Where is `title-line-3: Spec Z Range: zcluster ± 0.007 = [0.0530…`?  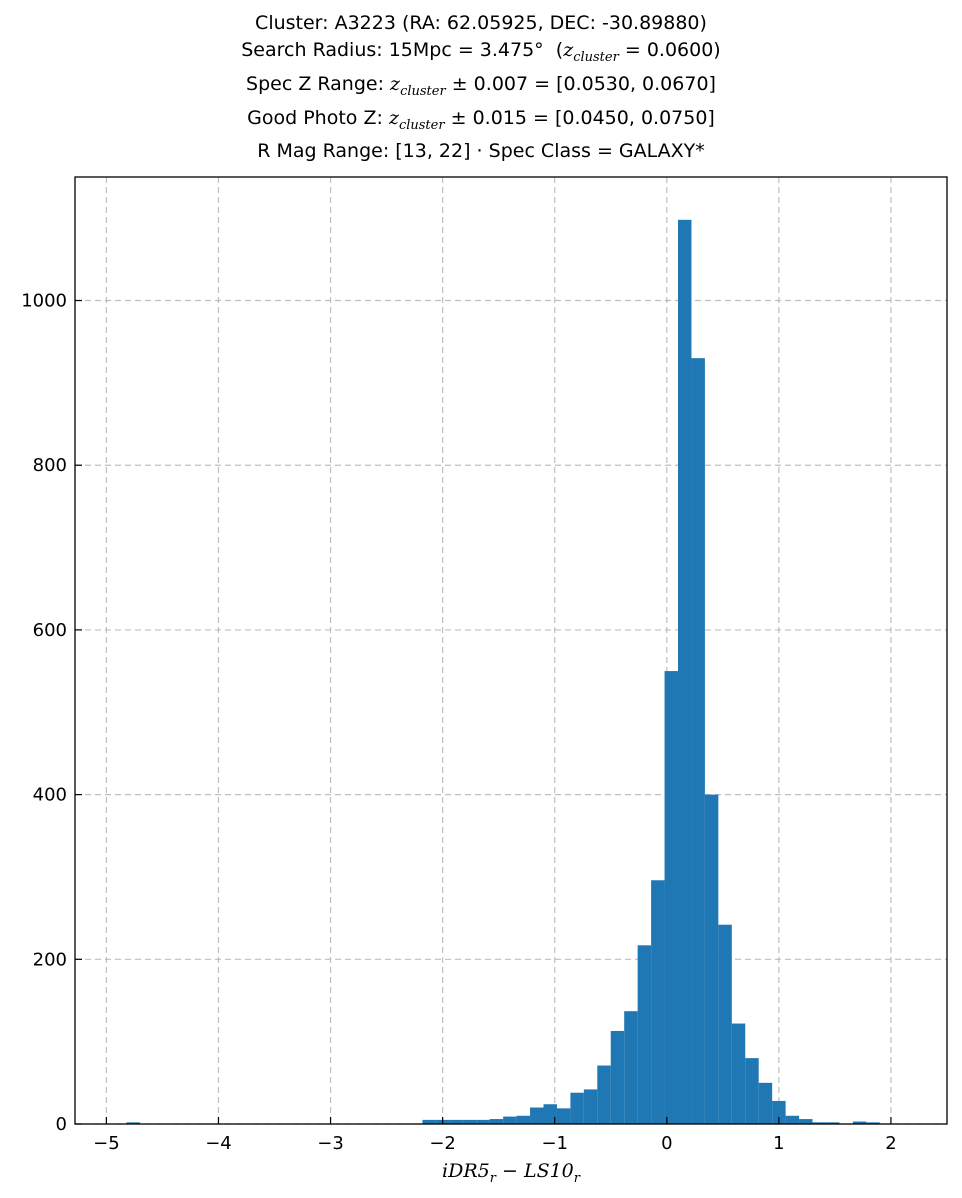 title-line-3: Spec Z Range: zcluster ± 0.007 = [0.0530… is located at coordinates (481, 85).